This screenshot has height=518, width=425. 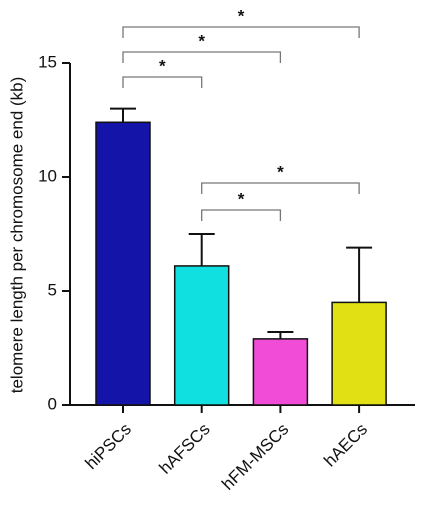 What do you see at coordinates (52, 289) in the screenshot?
I see `y-tick-label: 5` at bounding box center [52, 289].